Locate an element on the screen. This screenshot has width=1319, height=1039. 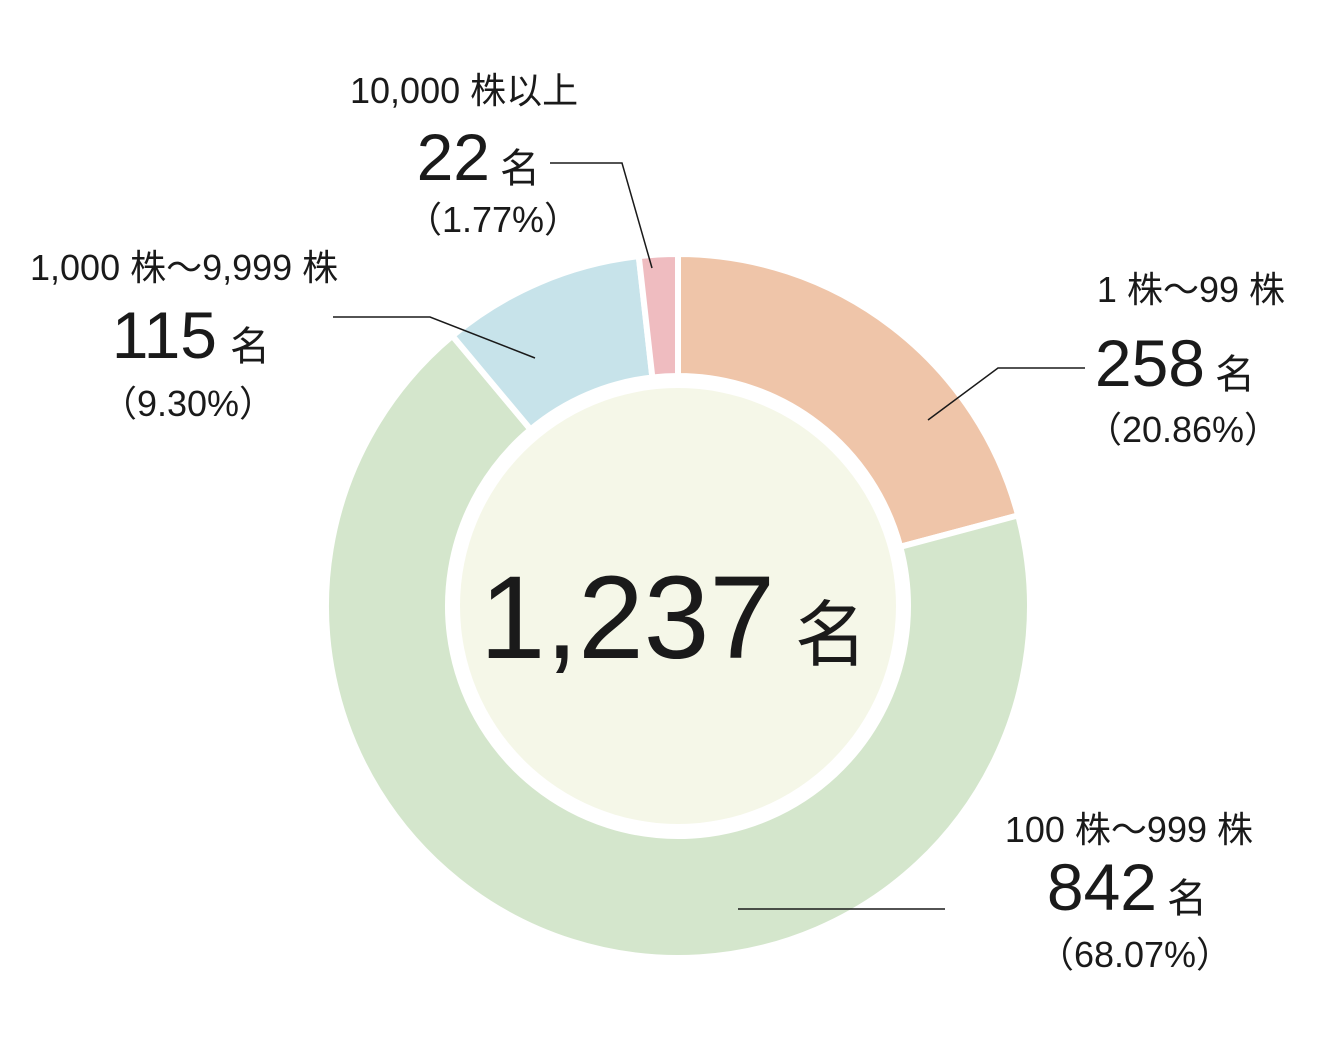
total-label: 1,237 is located at coordinates (627, 618).